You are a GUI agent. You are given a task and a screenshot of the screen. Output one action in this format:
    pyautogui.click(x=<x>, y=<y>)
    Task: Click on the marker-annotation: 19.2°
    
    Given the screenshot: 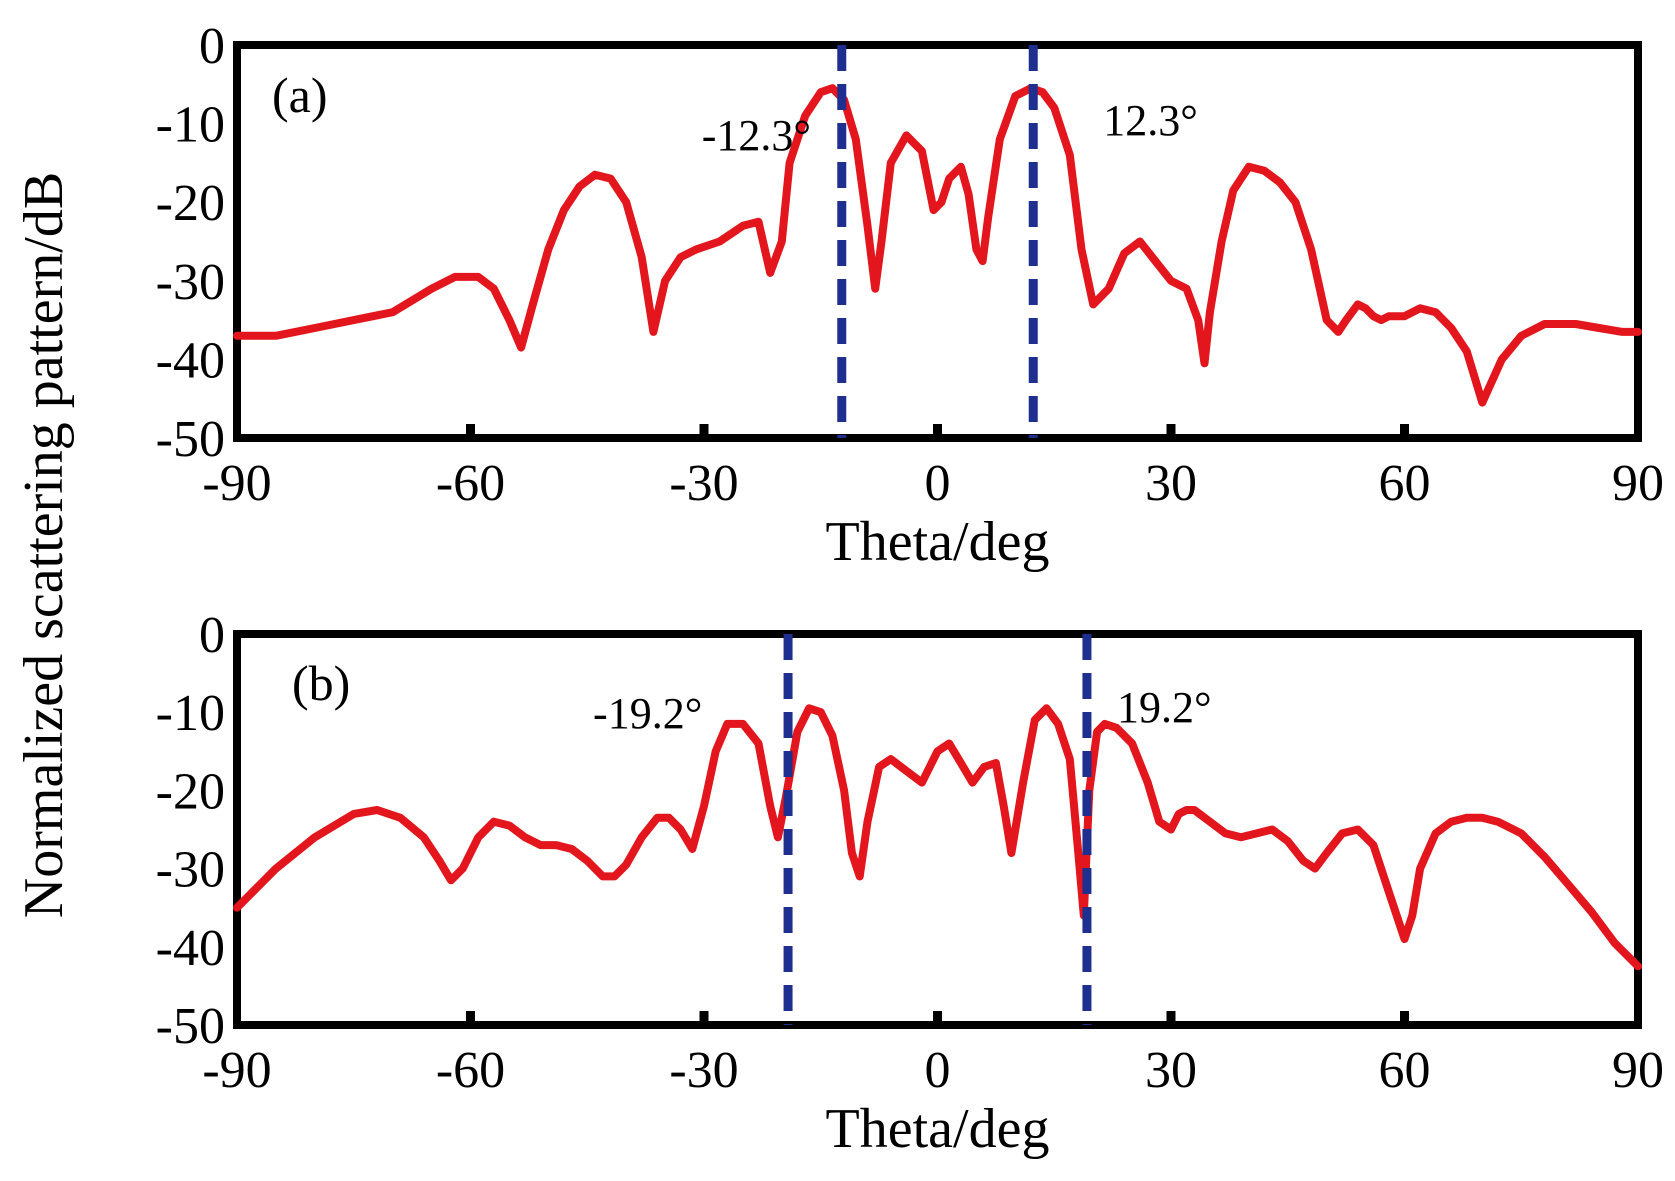 What is the action you would take?
    pyautogui.click(x=1164, y=707)
    